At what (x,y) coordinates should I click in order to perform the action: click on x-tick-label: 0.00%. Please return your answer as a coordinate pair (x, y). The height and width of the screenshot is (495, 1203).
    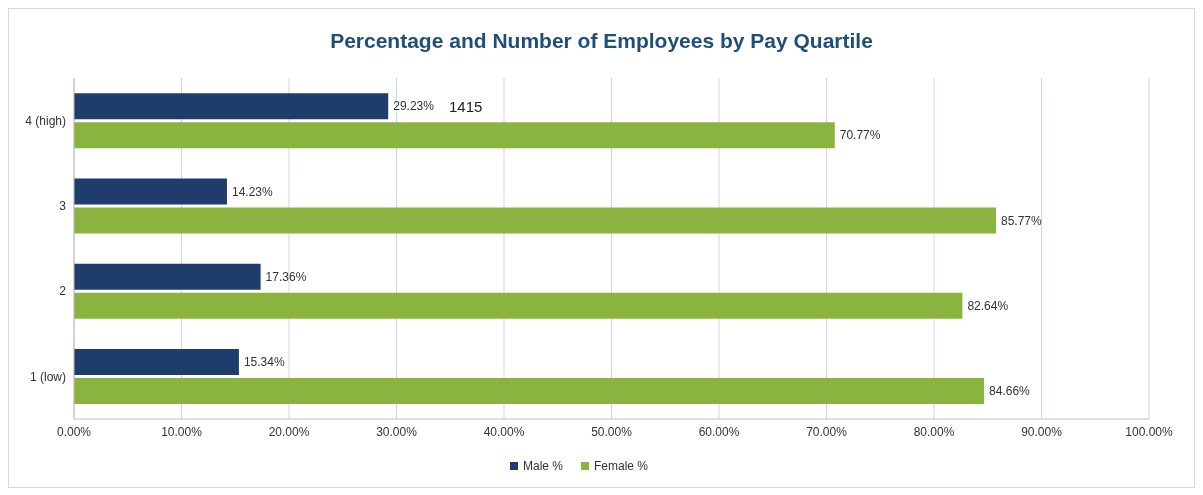
    Looking at the image, I should click on (74, 431).